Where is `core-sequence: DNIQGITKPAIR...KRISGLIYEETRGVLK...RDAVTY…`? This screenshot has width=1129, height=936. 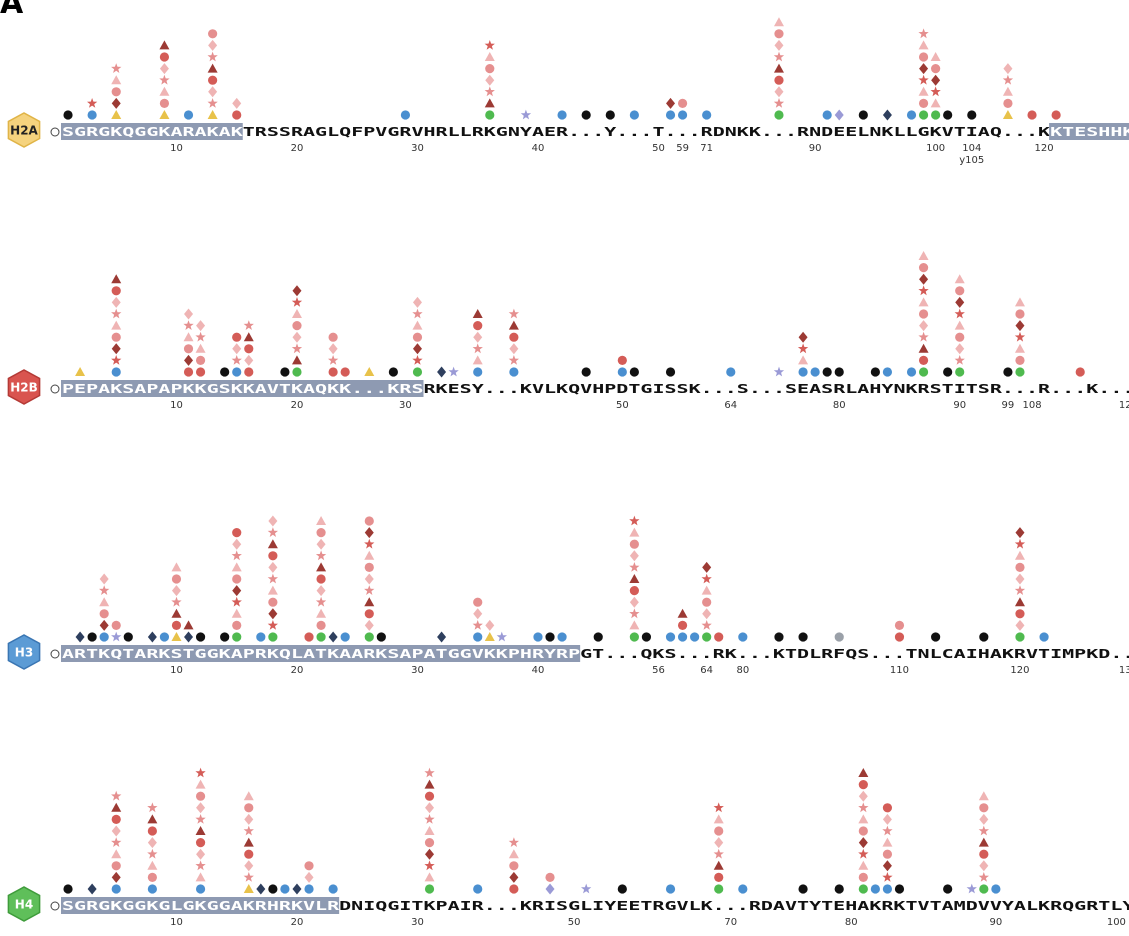 core-sequence: DNIQGITKPAIR...KRISGLIYEETRGVLK...RDAVTY… is located at coordinates (734, 905).